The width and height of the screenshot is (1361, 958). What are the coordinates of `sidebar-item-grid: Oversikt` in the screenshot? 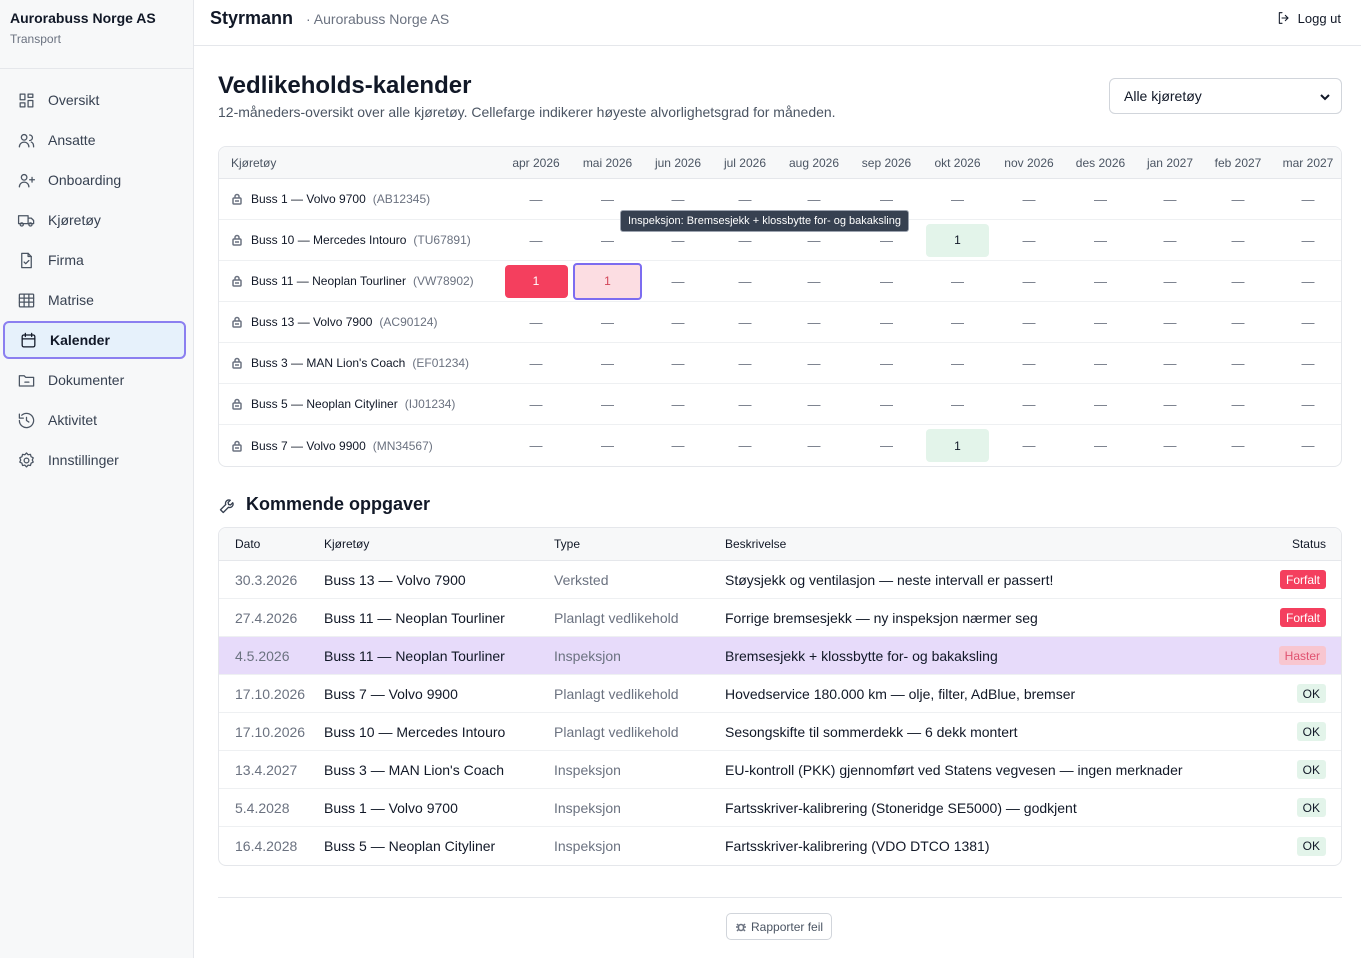 It's located at (94, 100).